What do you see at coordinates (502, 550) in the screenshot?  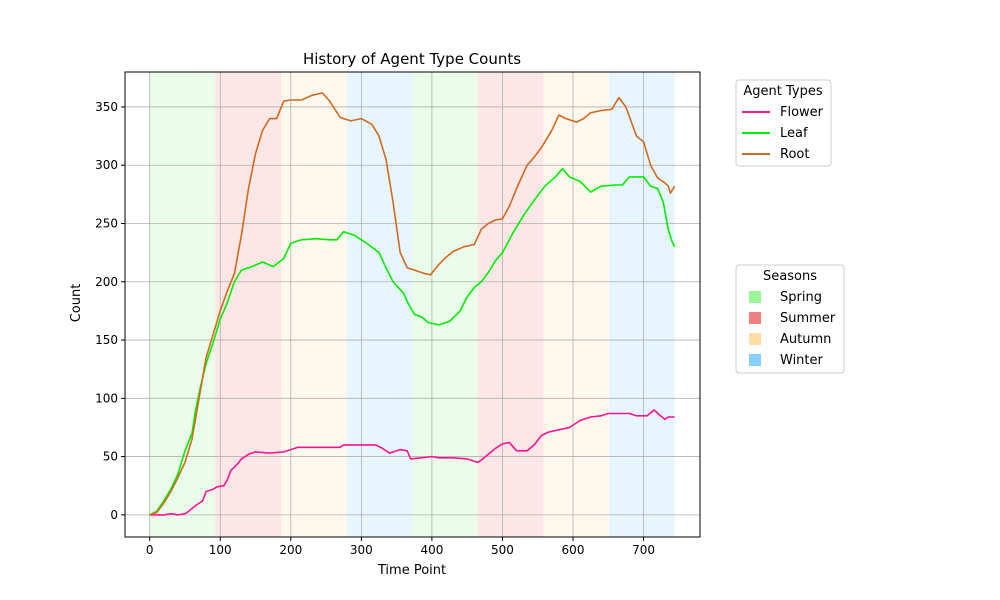 I see `x-tick-label: 500` at bounding box center [502, 550].